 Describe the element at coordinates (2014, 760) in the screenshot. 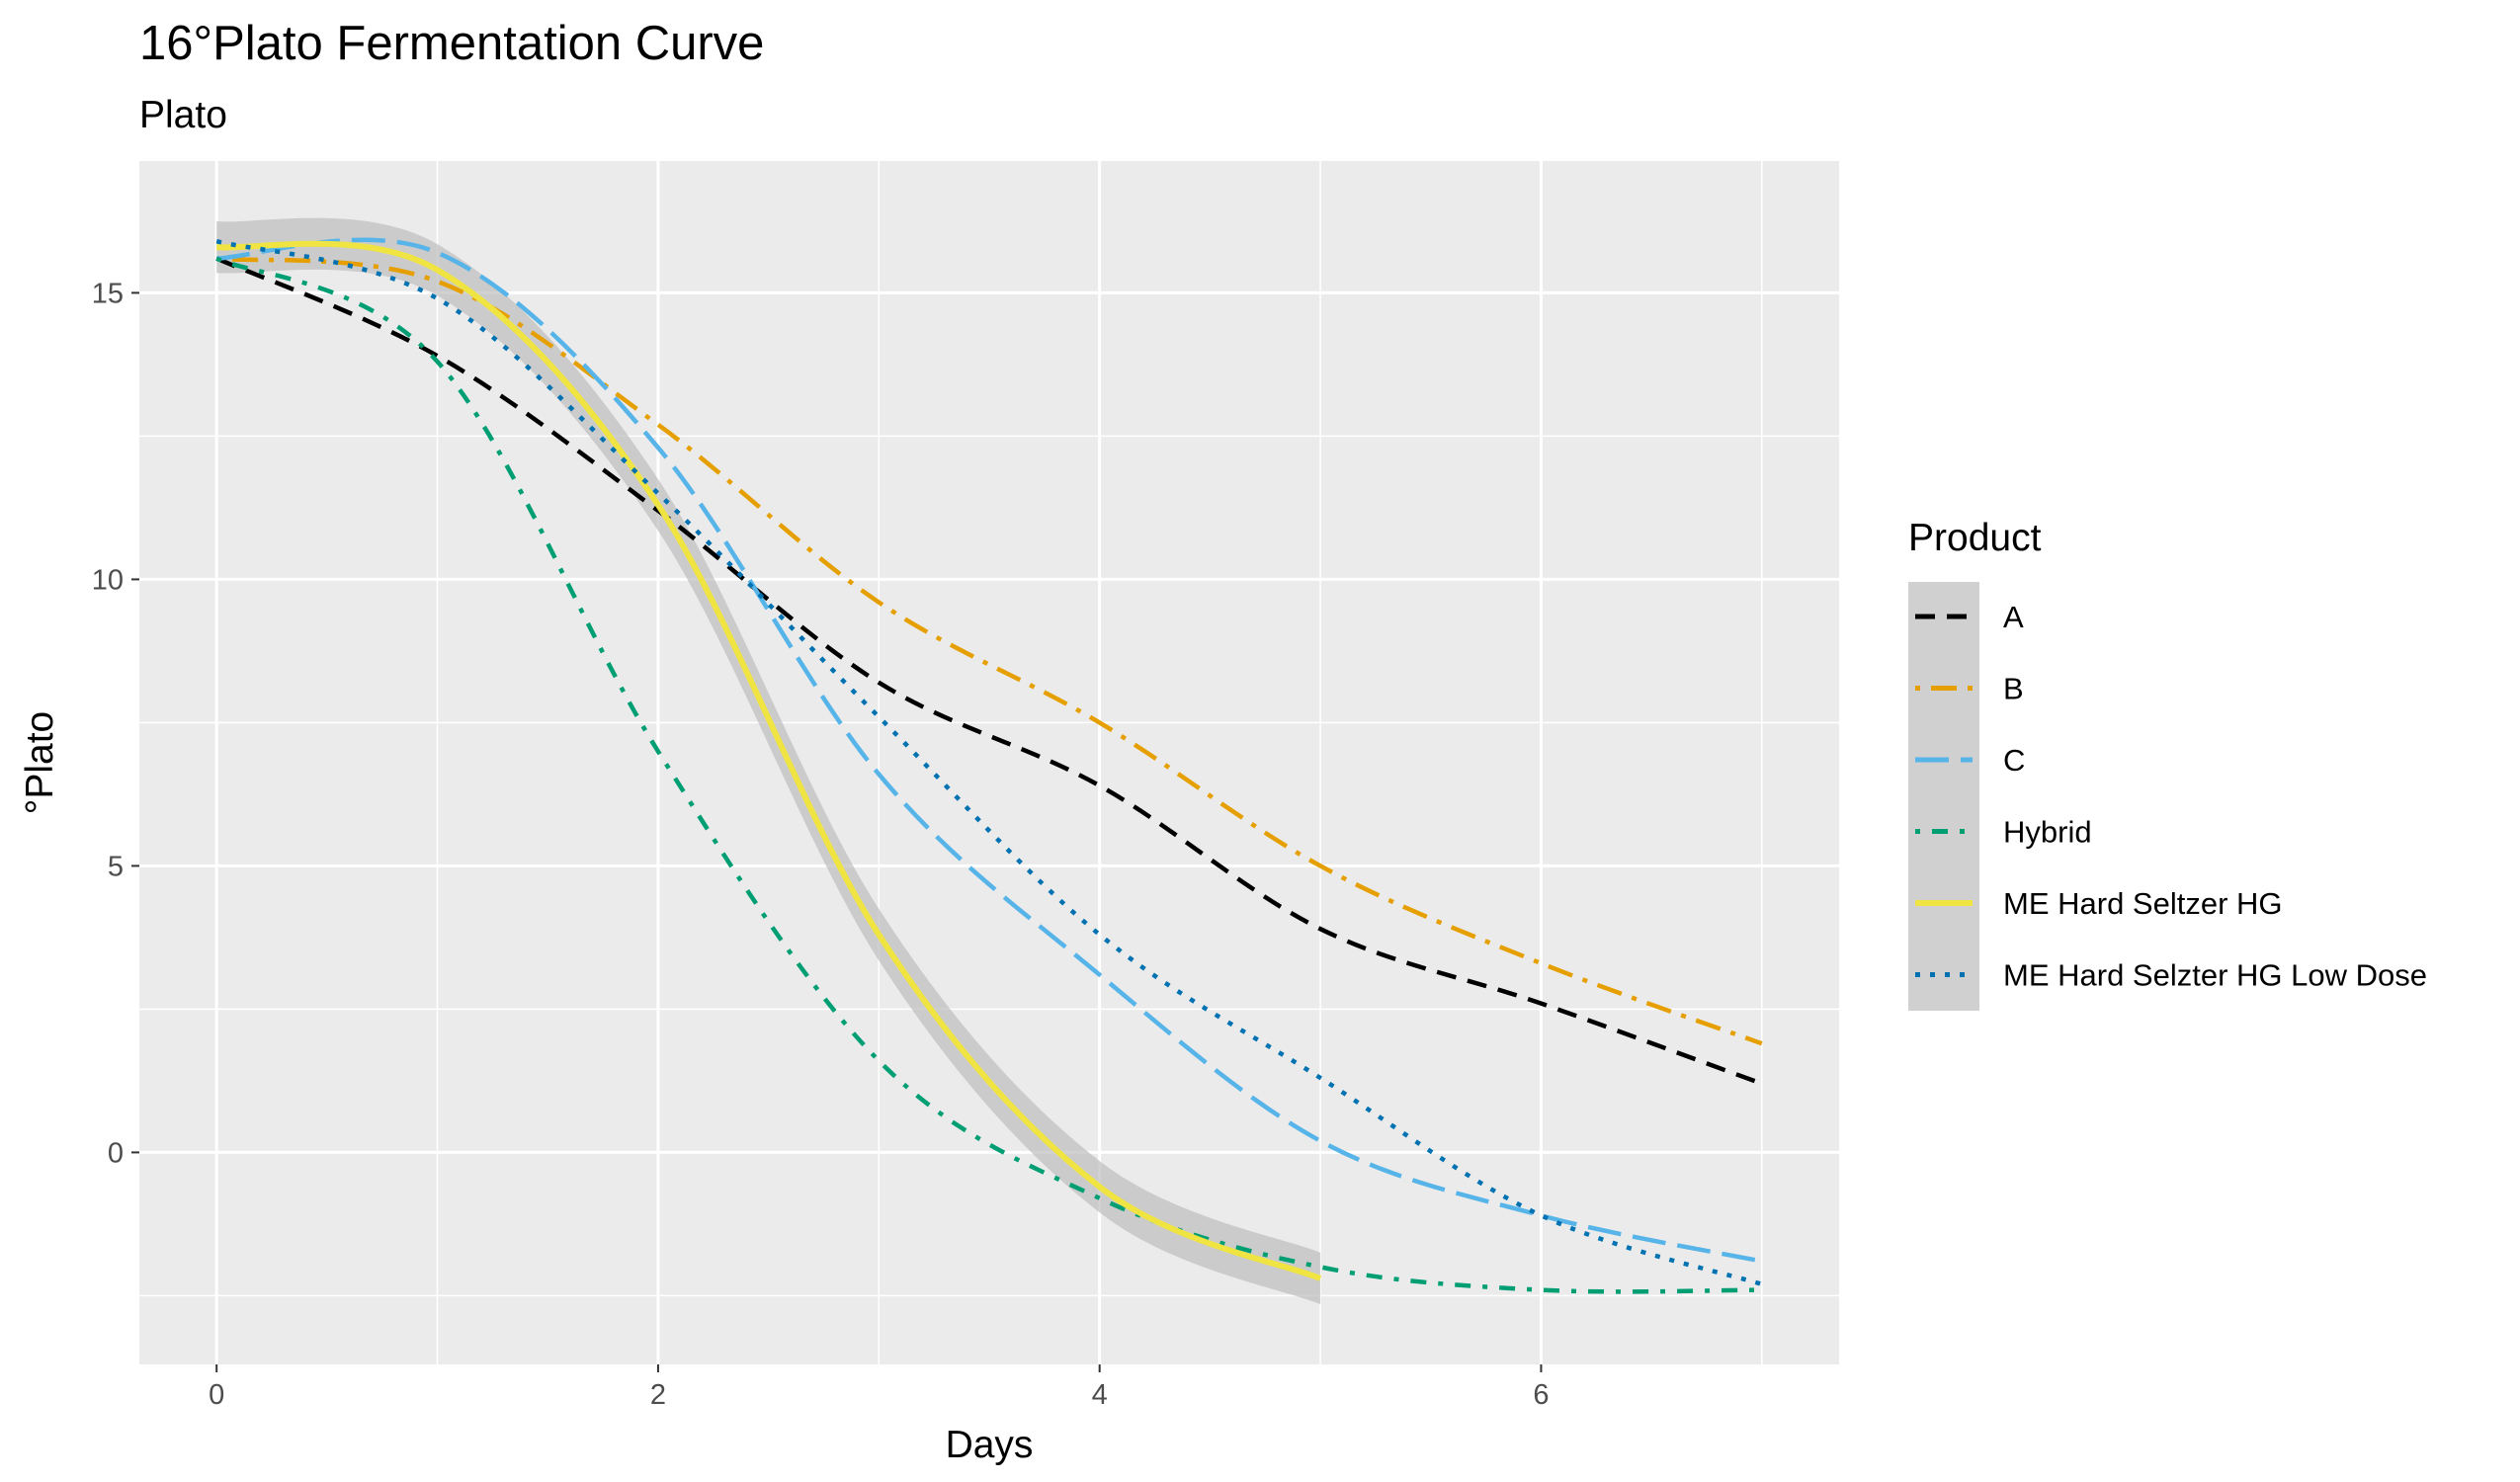

I see `legend-label: C` at that location.